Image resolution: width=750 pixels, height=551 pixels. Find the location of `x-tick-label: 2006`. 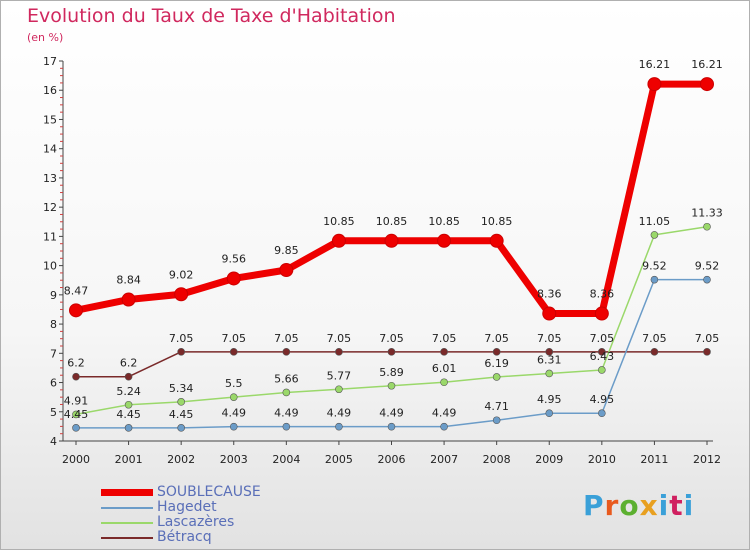

x-tick-label: 2006 is located at coordinates (392, 459).